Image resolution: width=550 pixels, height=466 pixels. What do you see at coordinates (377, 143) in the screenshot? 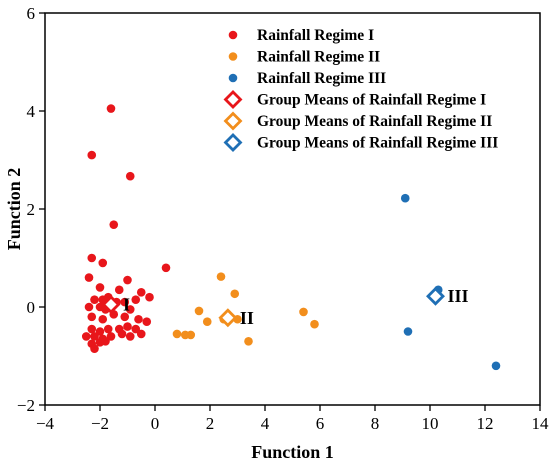
I see `legend-label: Group Means of Rainfall Regime III` at bounding box center [377, 143].